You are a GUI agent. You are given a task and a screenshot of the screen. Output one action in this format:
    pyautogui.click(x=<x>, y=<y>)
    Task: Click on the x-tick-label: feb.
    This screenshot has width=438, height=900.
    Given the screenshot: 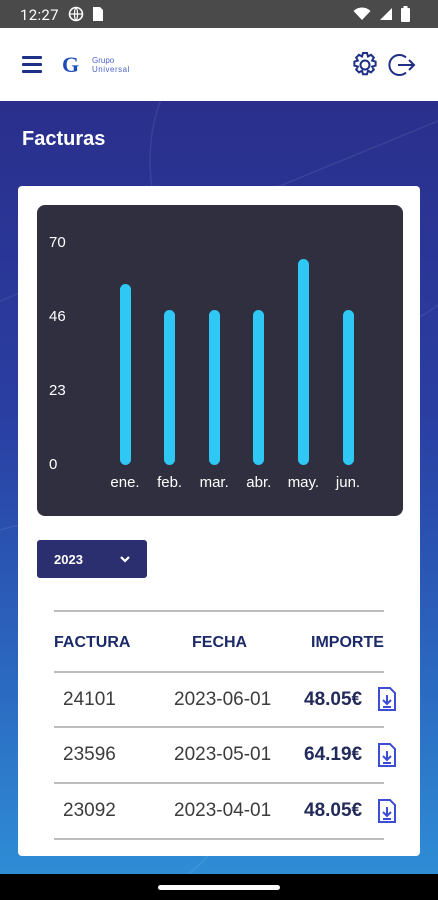 What is the action you would take?
    pyautogui.click(x=170, y=482)
    